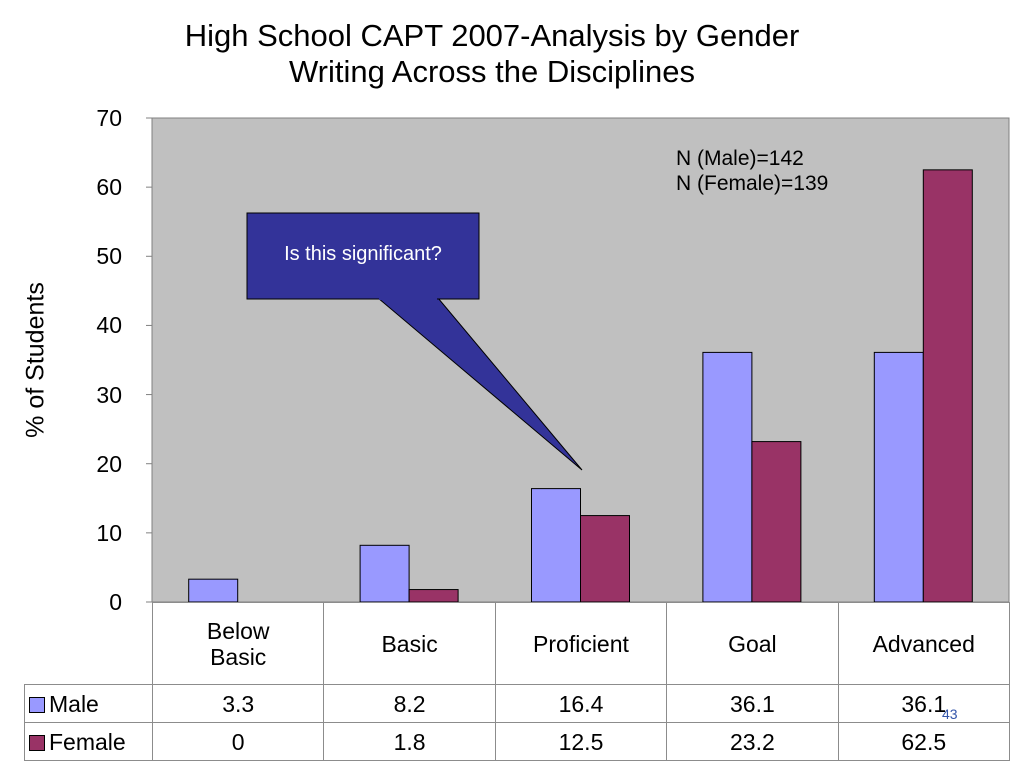  I want to click on category-label: Below Basic, so click(238, 643).